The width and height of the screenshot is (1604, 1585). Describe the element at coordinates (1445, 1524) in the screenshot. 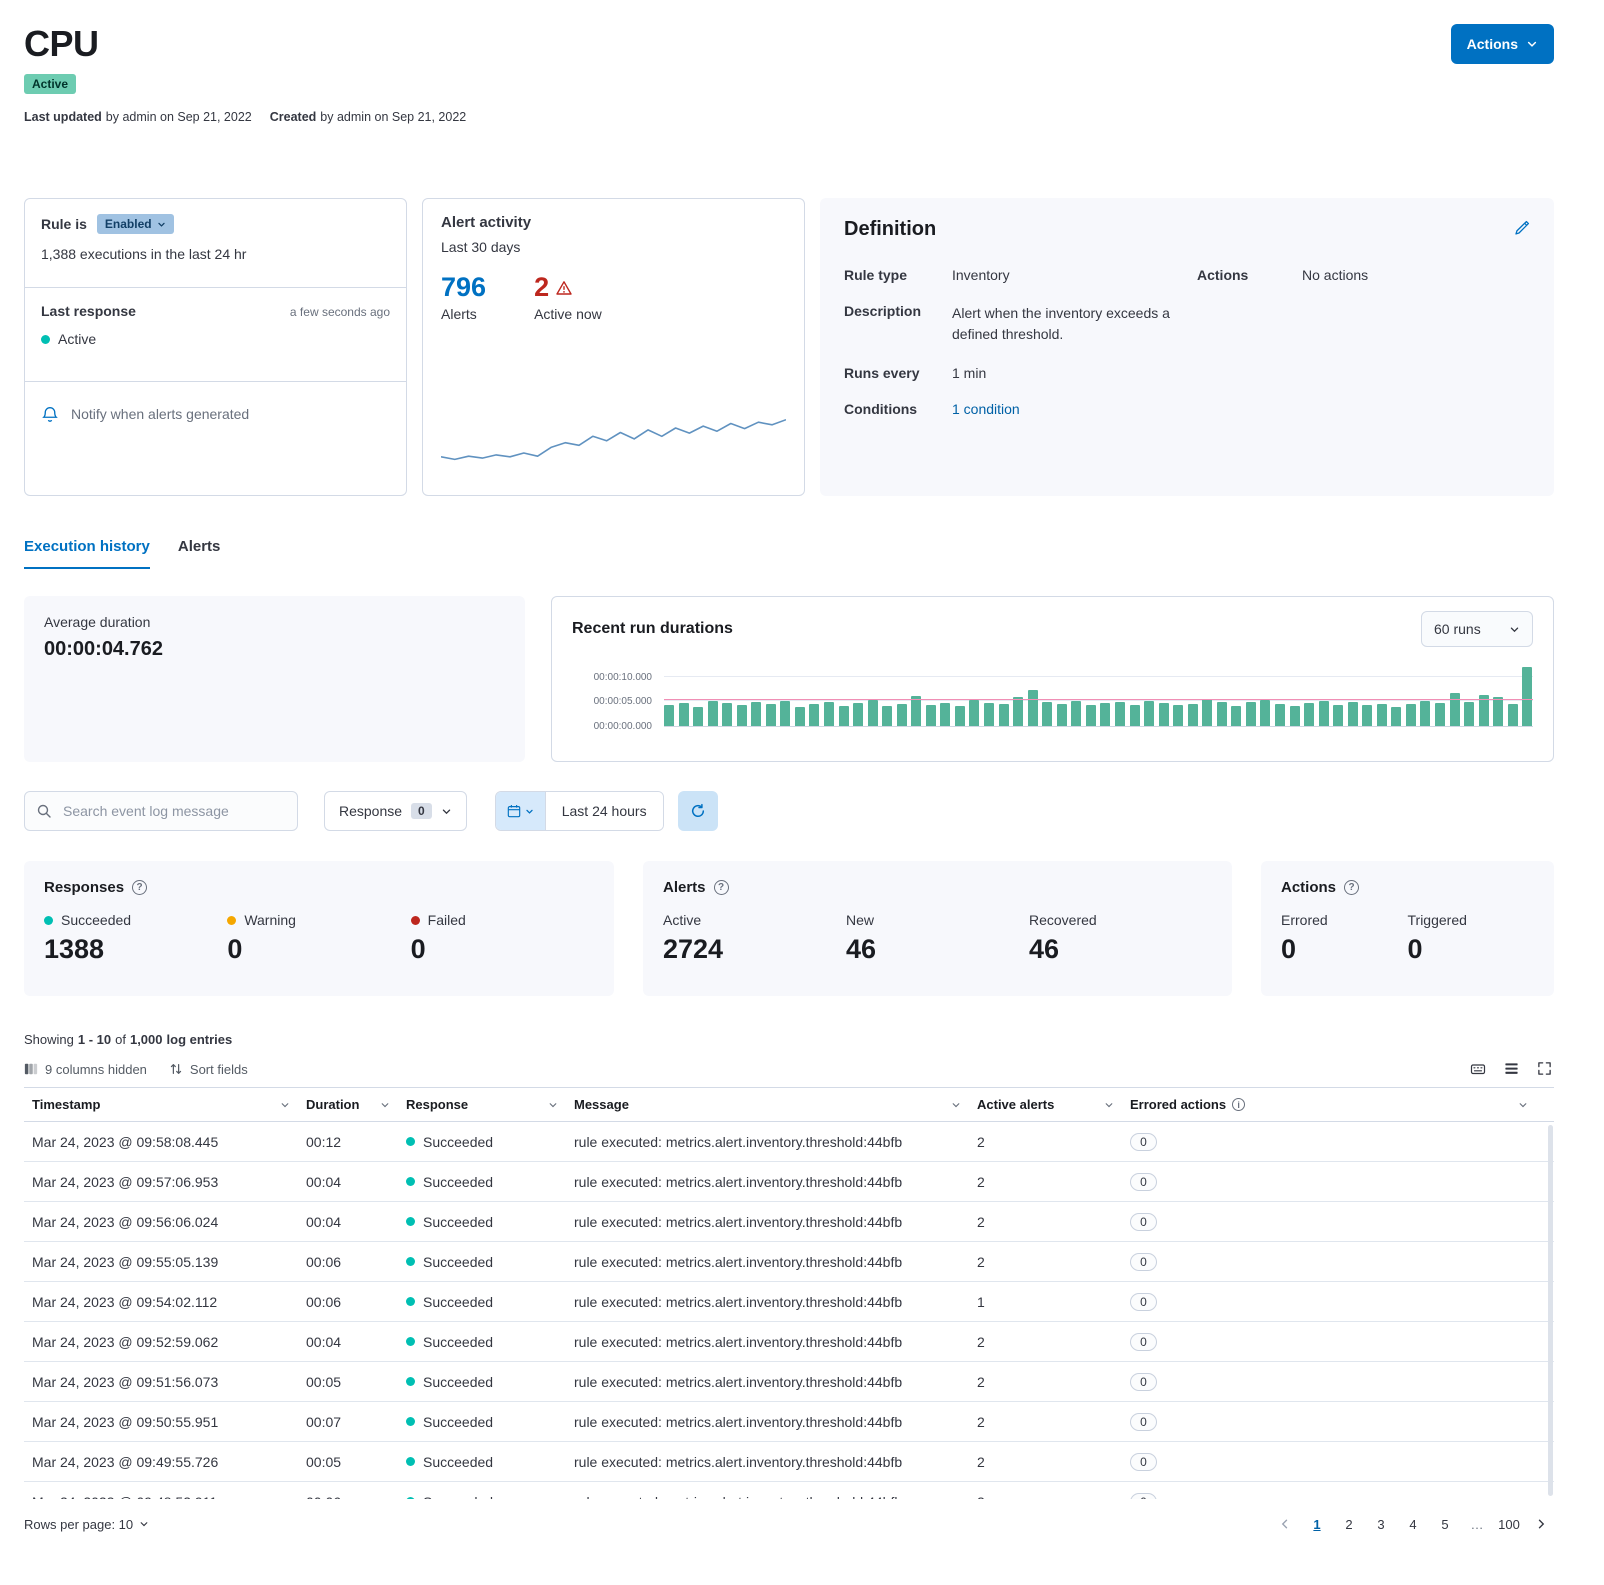

I see `page-button-5: 5` at that location.